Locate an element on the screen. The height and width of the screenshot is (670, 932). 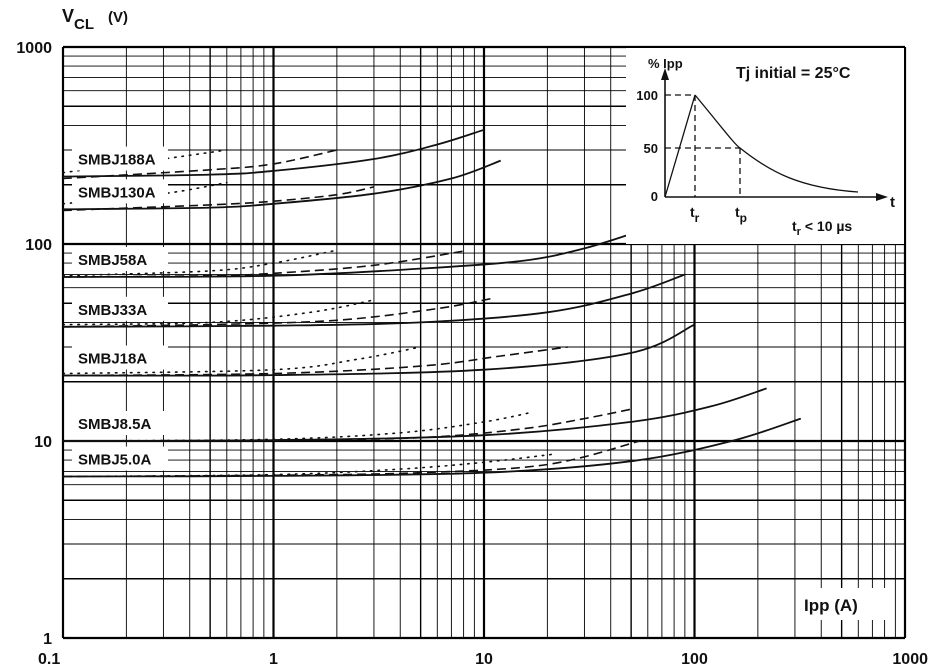
inset-panel is located at coordinates (765, 146).